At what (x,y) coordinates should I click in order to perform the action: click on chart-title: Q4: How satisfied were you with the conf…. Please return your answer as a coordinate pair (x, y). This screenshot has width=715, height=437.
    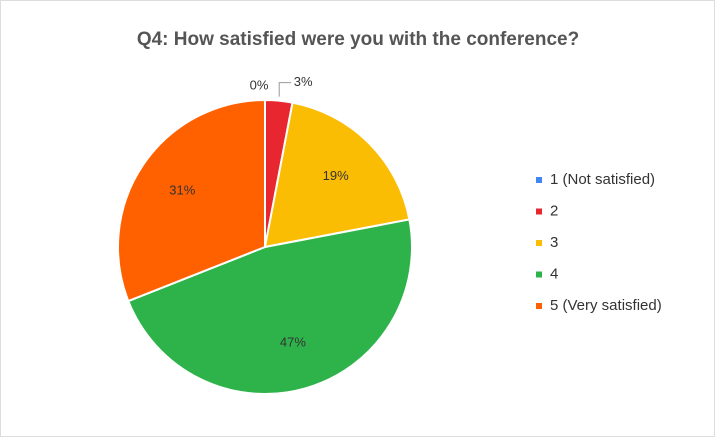
    Looking at the image, I should click on (358, 39).